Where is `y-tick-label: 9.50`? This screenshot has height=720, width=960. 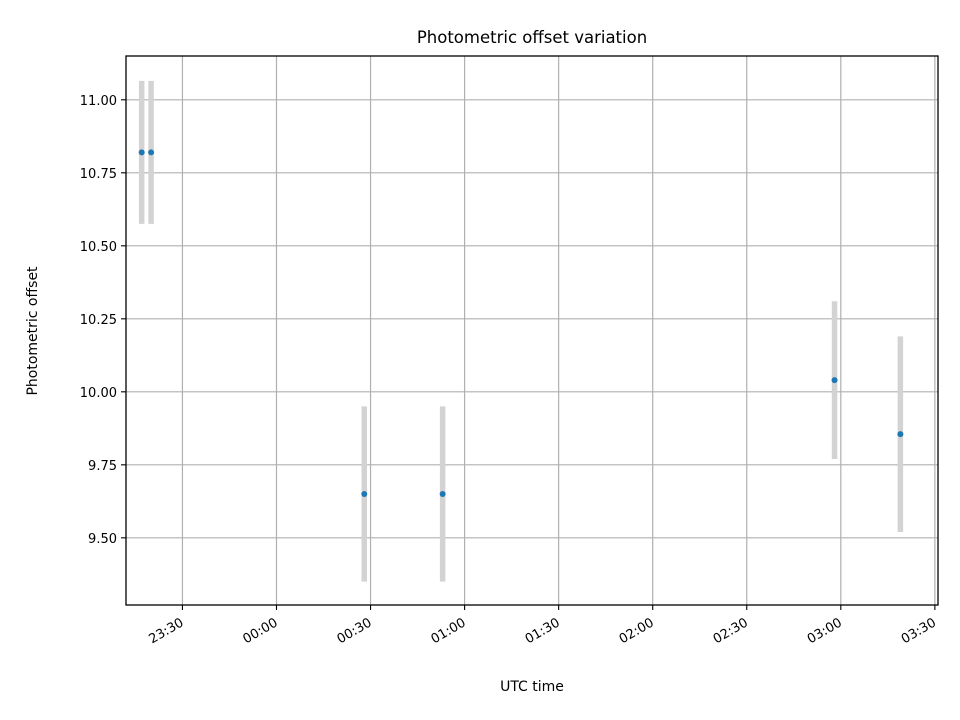
y-tick-label: 9.50 is located at coordinates (102, 539).